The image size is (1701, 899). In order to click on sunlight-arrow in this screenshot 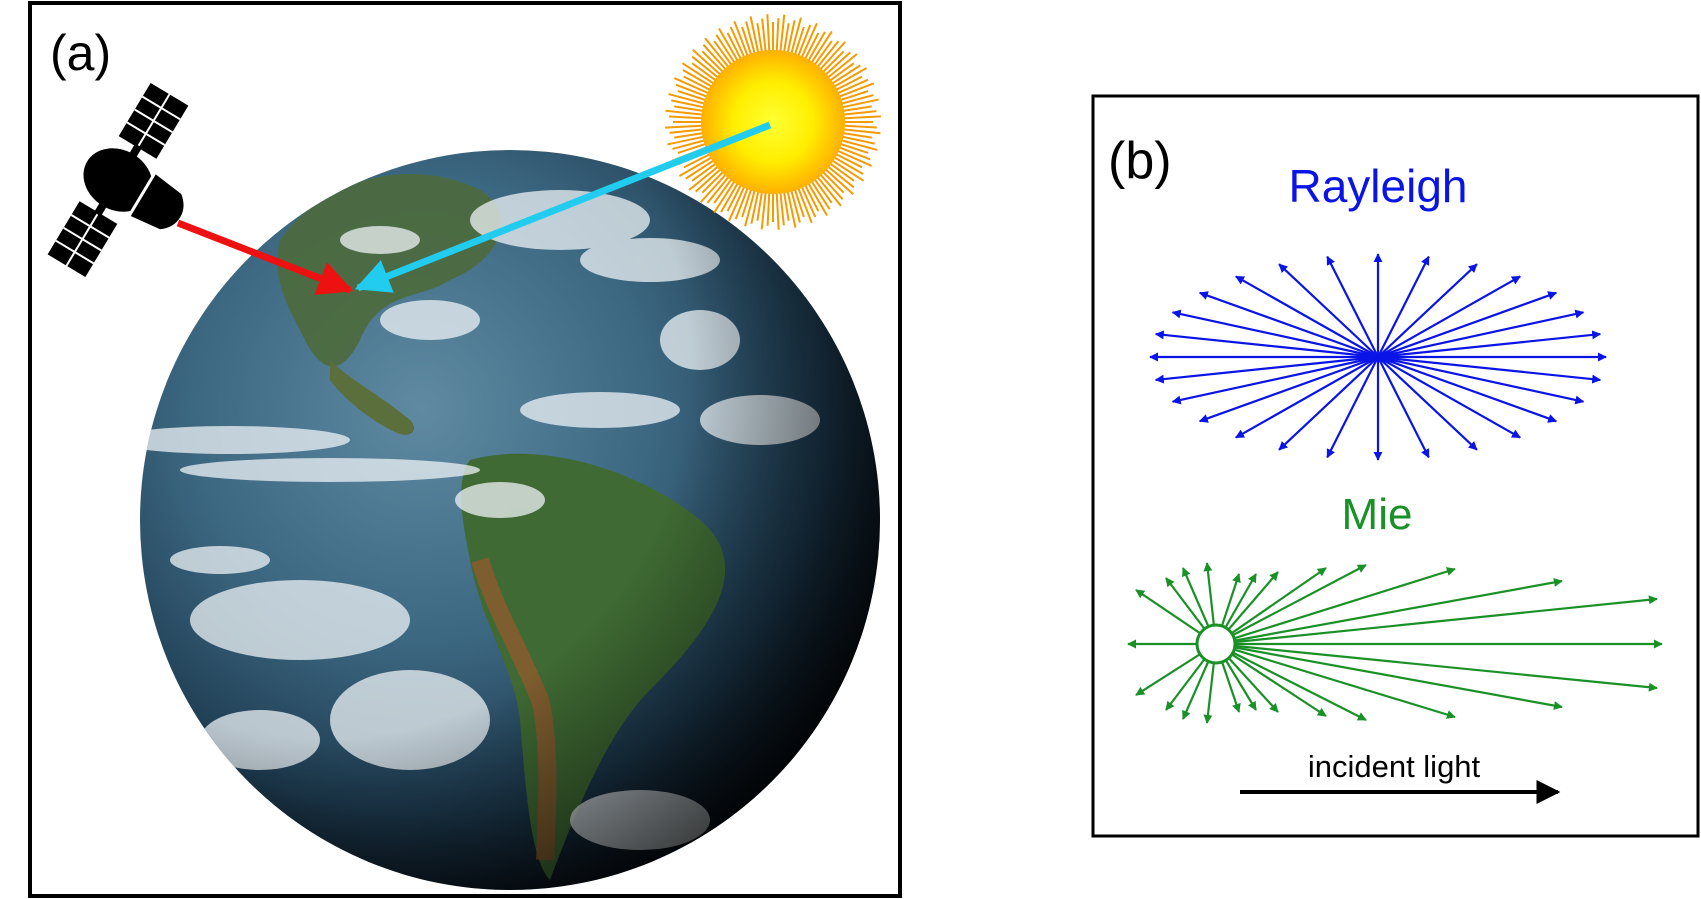, I will do `click(563, 207)`.